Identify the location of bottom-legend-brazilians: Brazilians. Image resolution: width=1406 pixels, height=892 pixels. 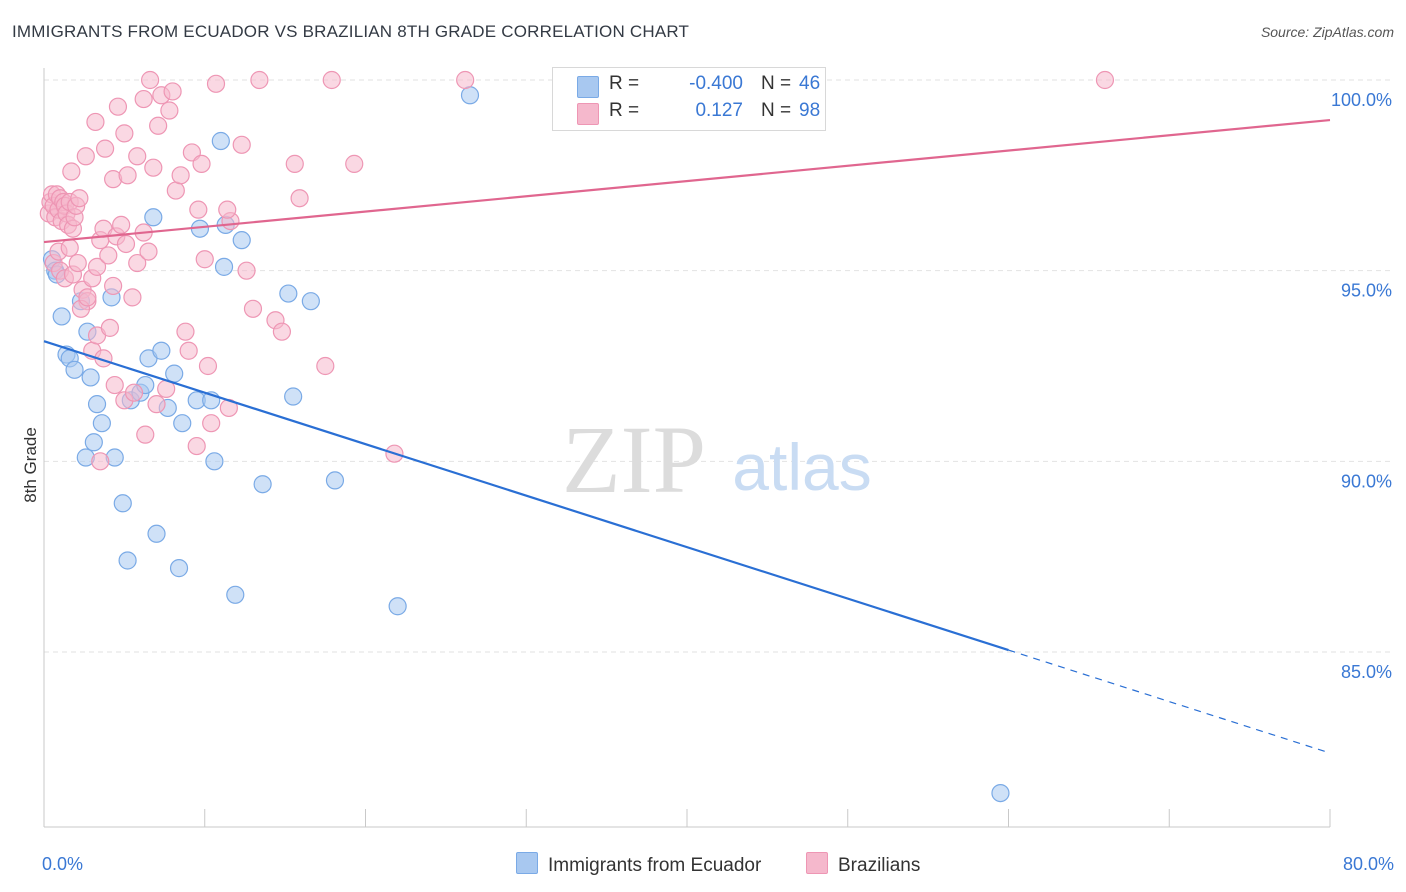
(863, 865).